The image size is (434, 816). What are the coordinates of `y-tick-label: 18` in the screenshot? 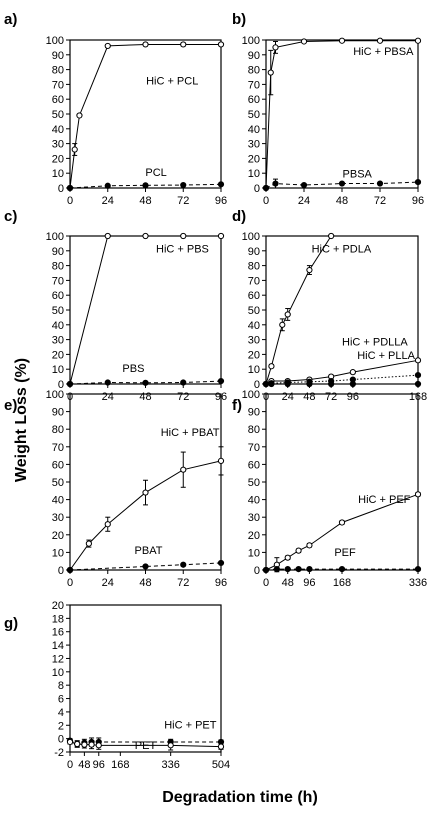 It's located at (58, 619).